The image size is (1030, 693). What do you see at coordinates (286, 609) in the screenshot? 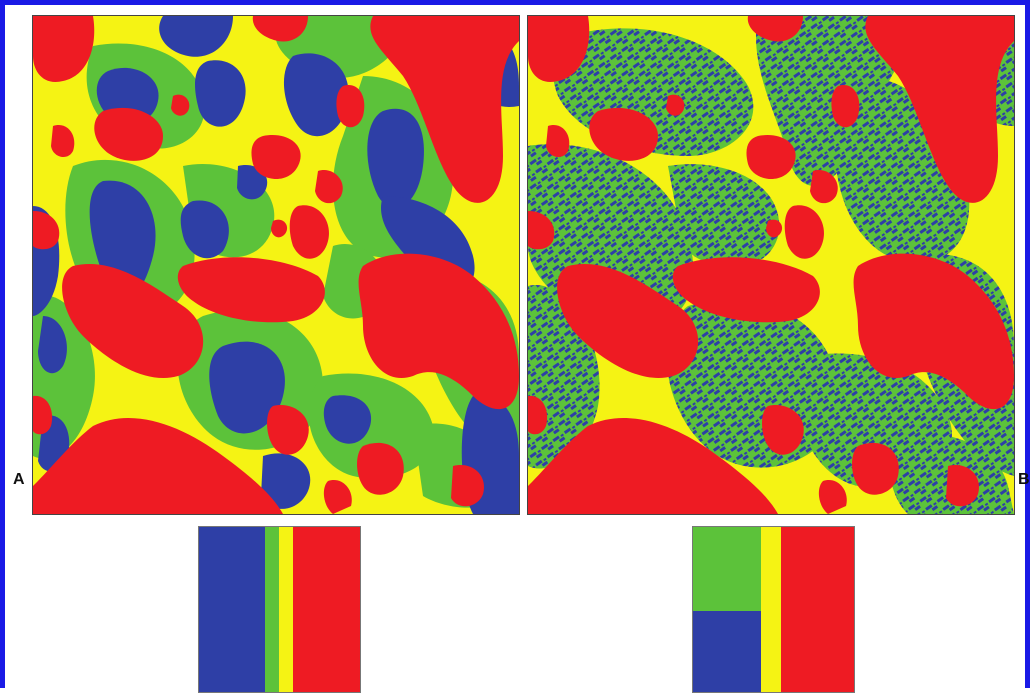
I see `legend-a-yellow-band` at bounding box center [286, 609].